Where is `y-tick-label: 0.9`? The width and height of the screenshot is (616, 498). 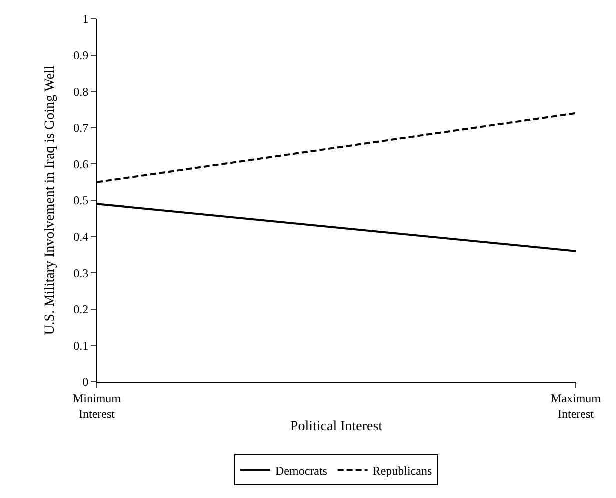 y-tick-label: 0.9 is located at coordinates (81, 55).